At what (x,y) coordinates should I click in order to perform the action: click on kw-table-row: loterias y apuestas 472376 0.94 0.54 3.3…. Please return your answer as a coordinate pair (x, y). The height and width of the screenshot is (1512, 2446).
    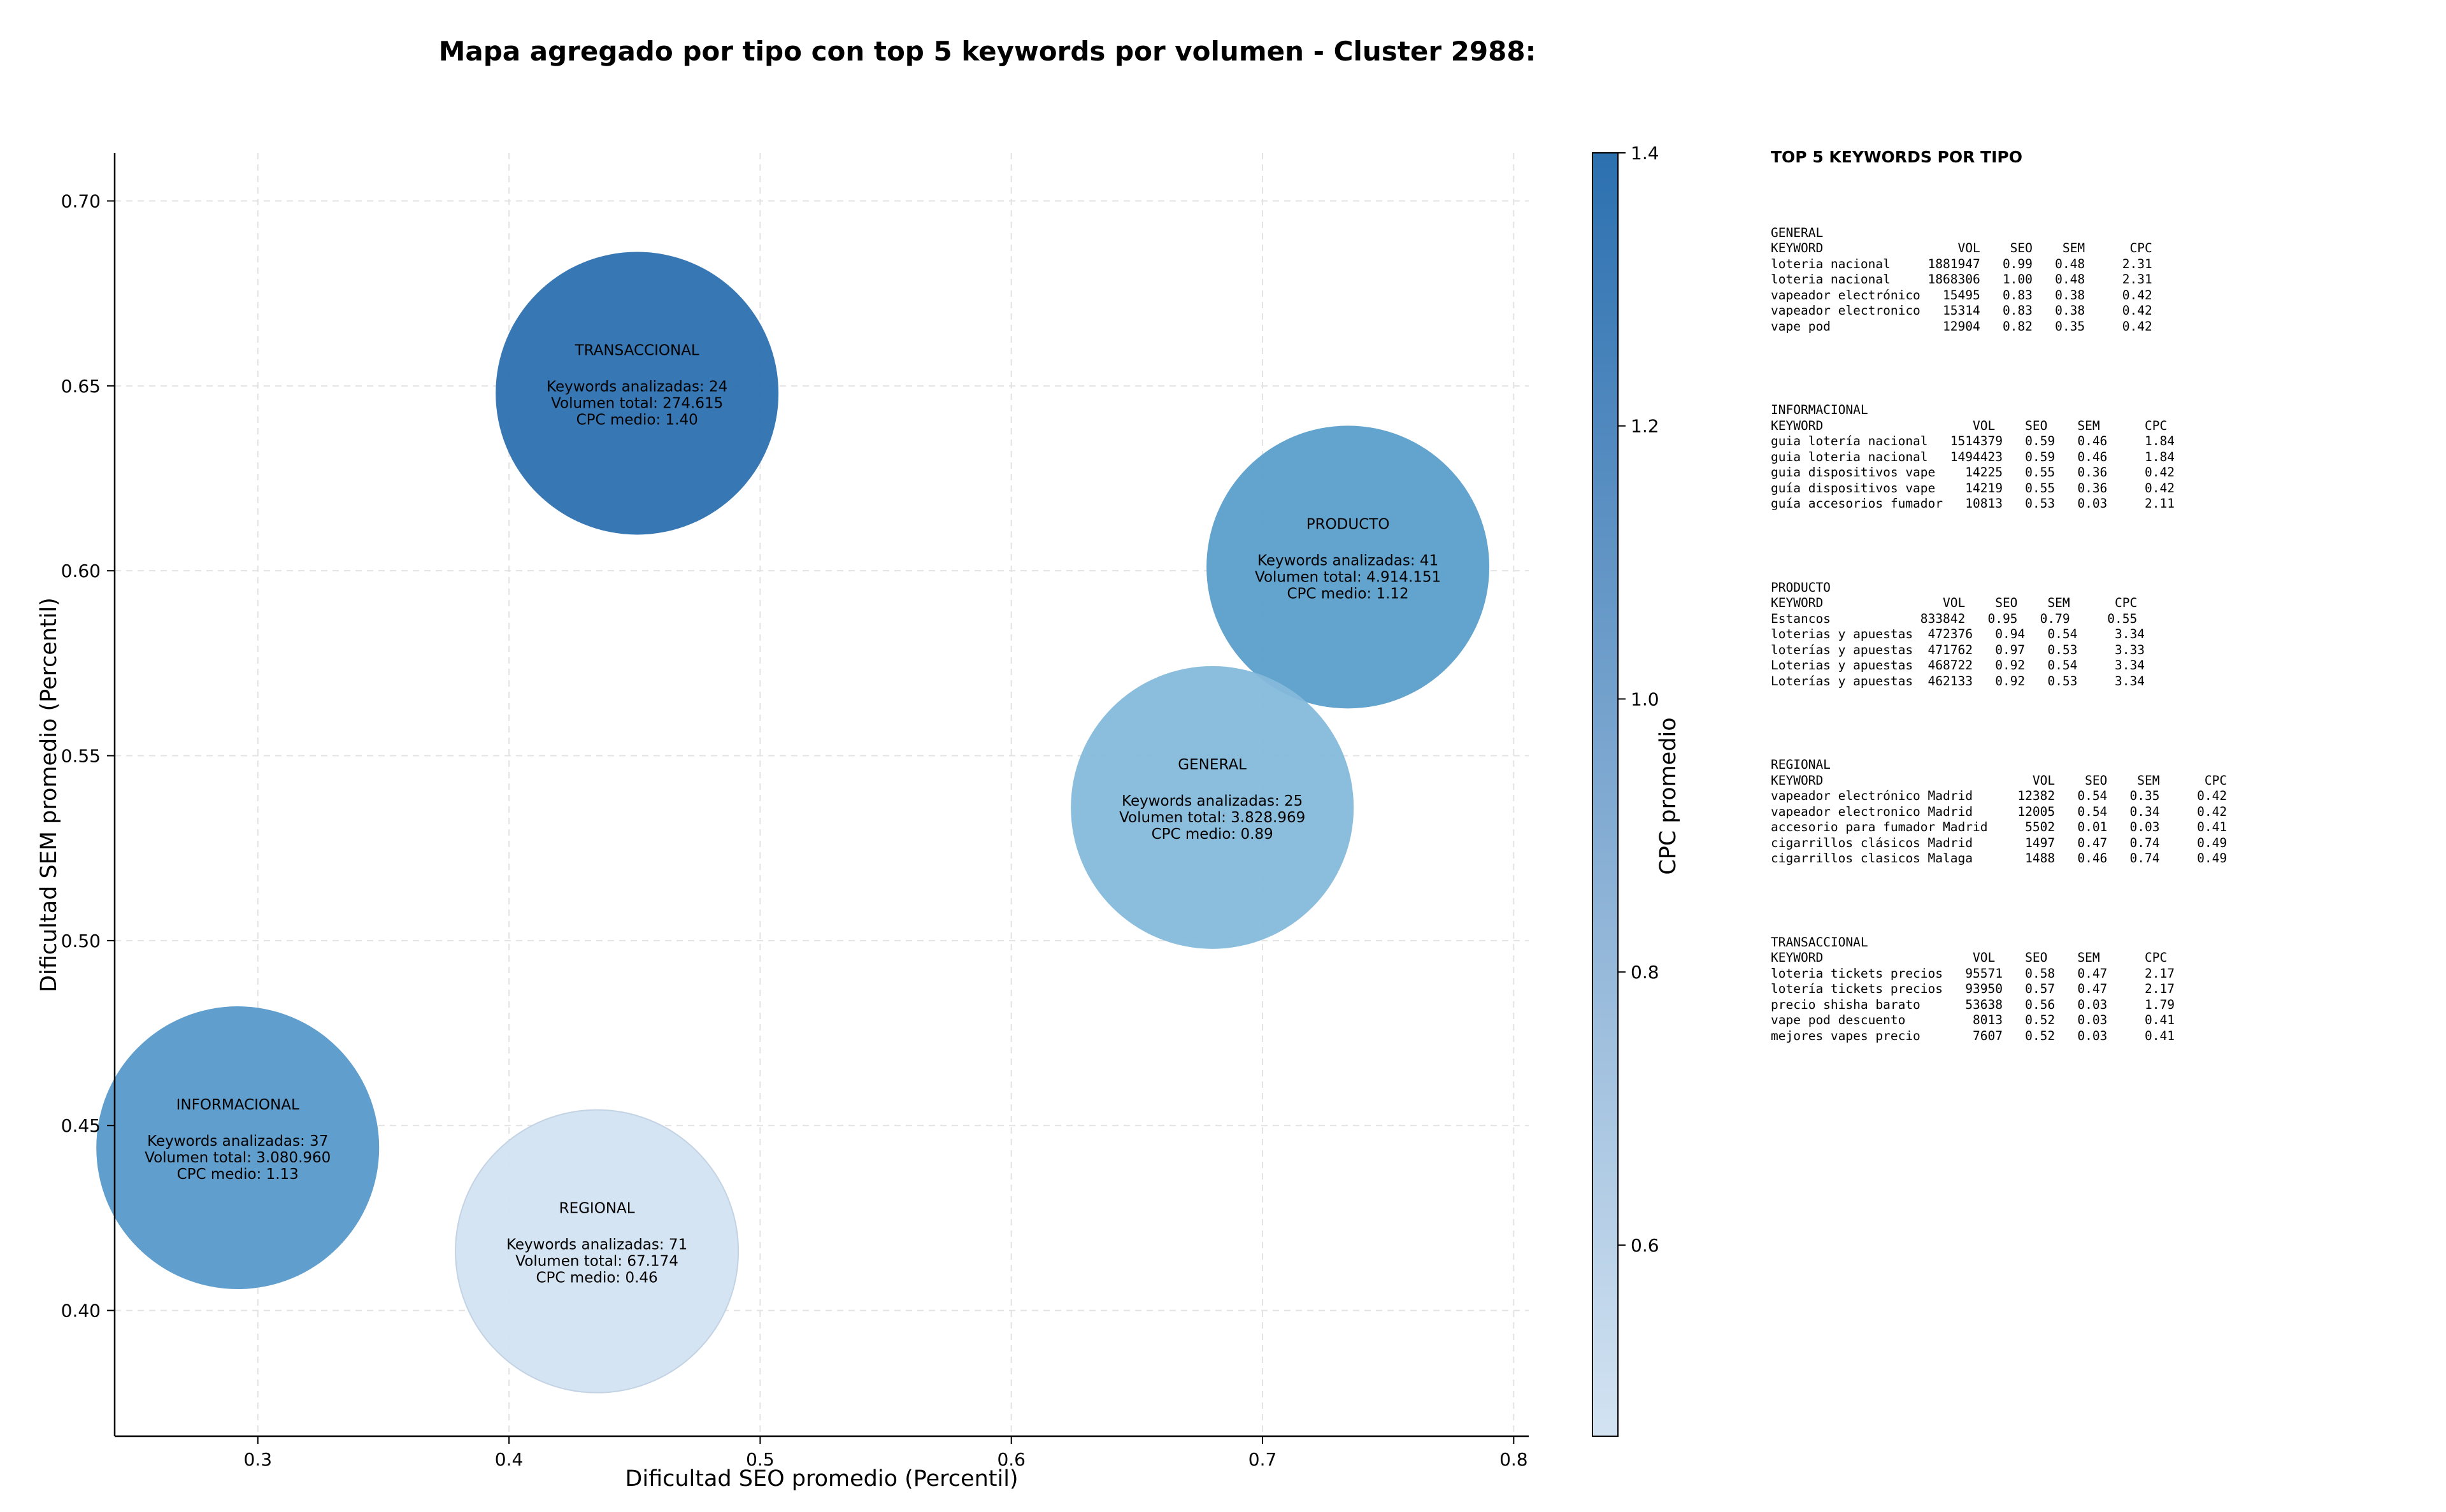
    Looking at the image, I should click on (1958, 634).